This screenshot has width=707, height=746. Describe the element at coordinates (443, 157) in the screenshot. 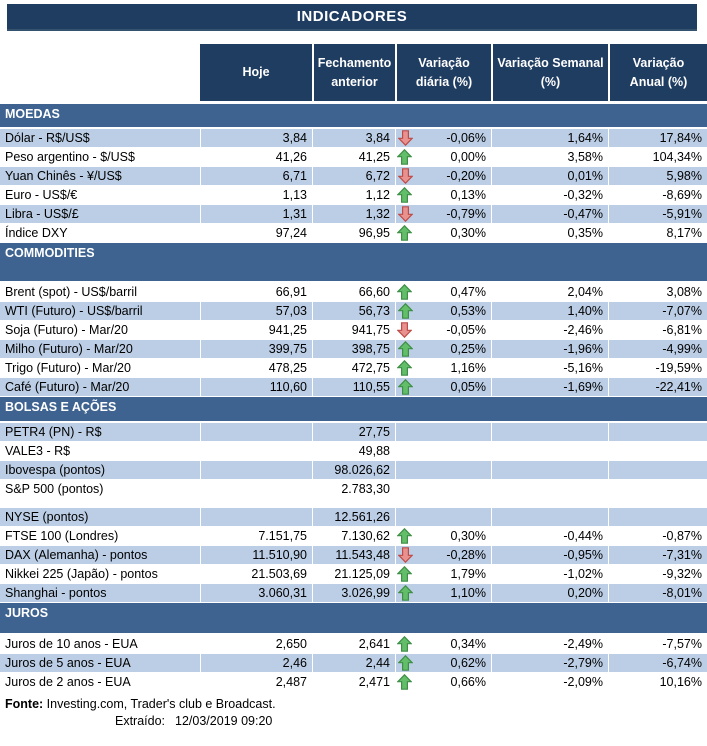

I see `cell-variacao-diaria: 0,00%` at that location.